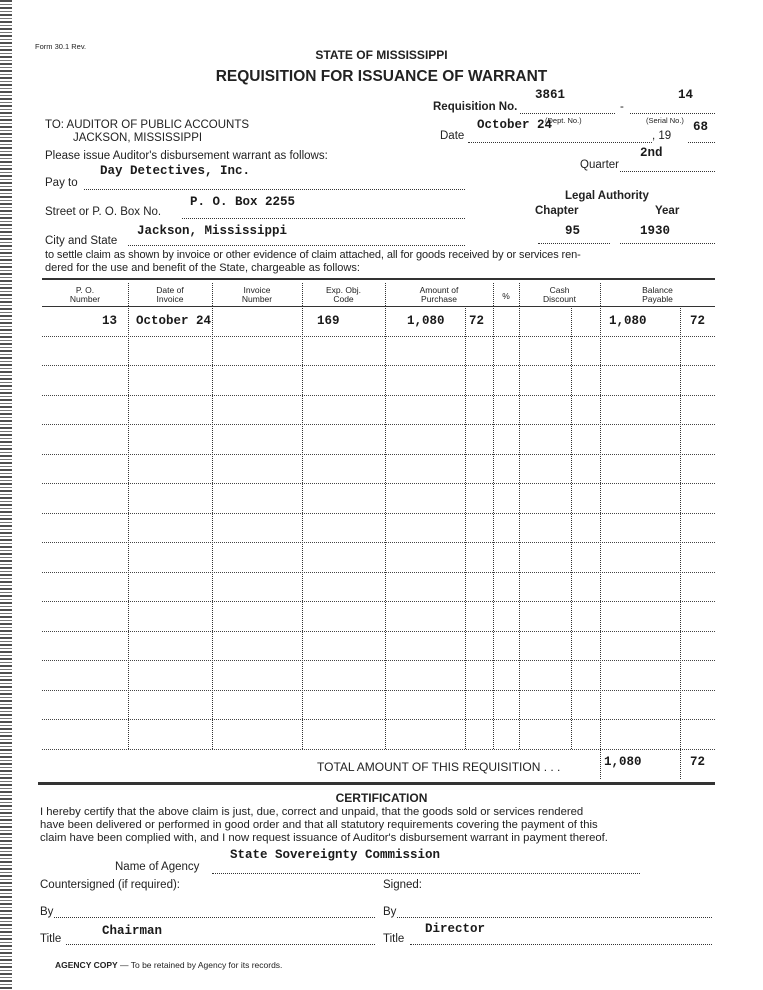  I want to click on by-line-right, so click(554, 917).